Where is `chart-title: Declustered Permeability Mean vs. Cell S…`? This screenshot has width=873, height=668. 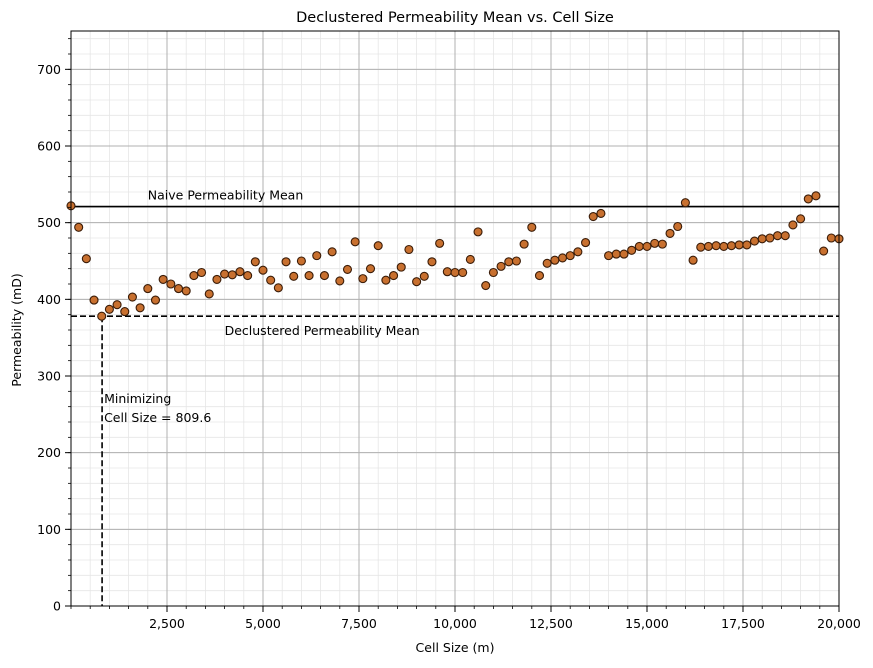
chart-title: Declustered Permeability Mean vs. Cell S… is located at coordinates (455, 18).